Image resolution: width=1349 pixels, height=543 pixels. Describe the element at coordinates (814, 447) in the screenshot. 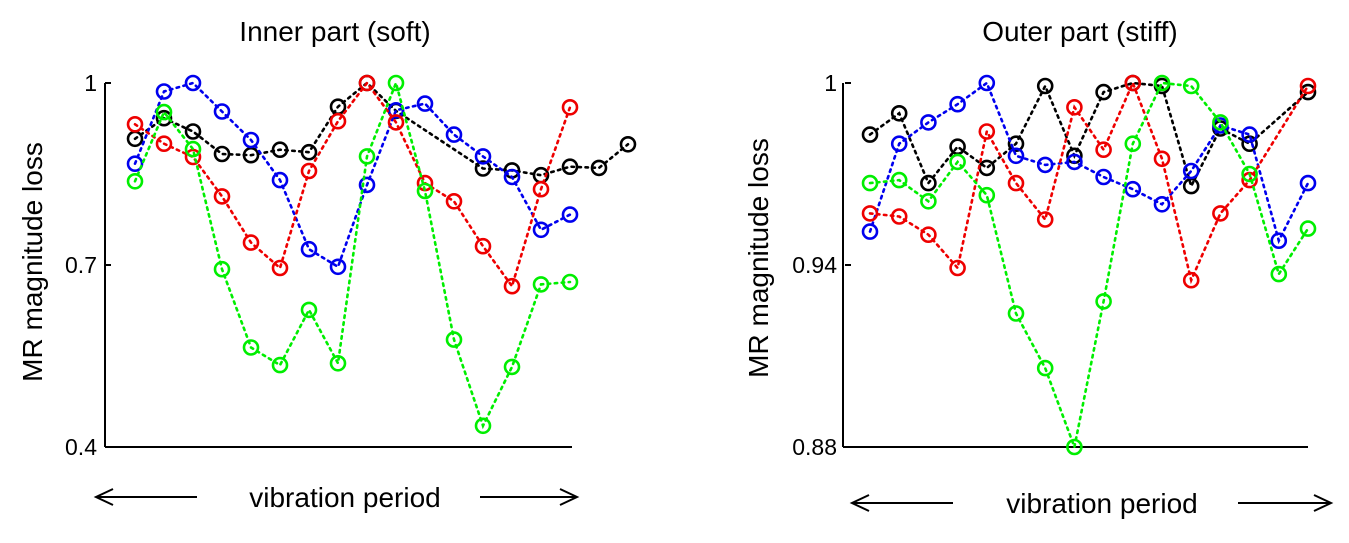

I see `y-tick-label: 0.88` at that location.